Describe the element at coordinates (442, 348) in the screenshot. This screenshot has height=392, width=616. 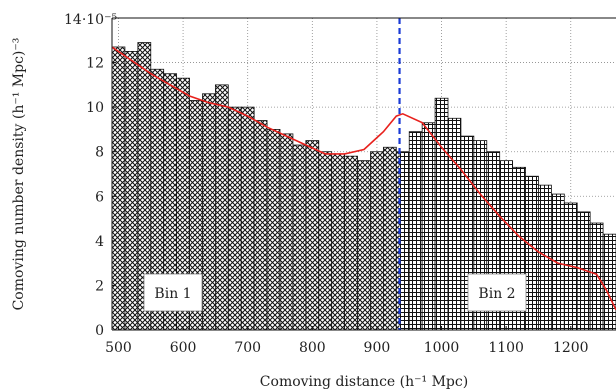
I see `x-tick-label: 1000` at that location.